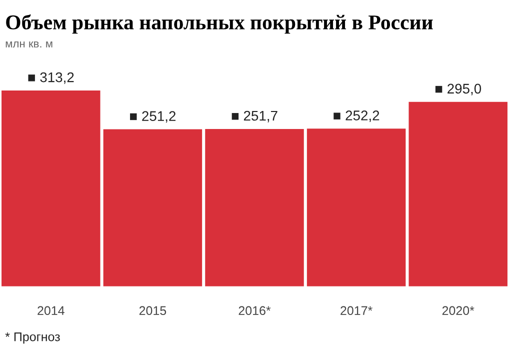 Image resolution: width=509 pixels, height=358 pixels. Describe the element at coordinates (51, 78) in the screenshot. I see `data-label: ■ 313,2` at that location.